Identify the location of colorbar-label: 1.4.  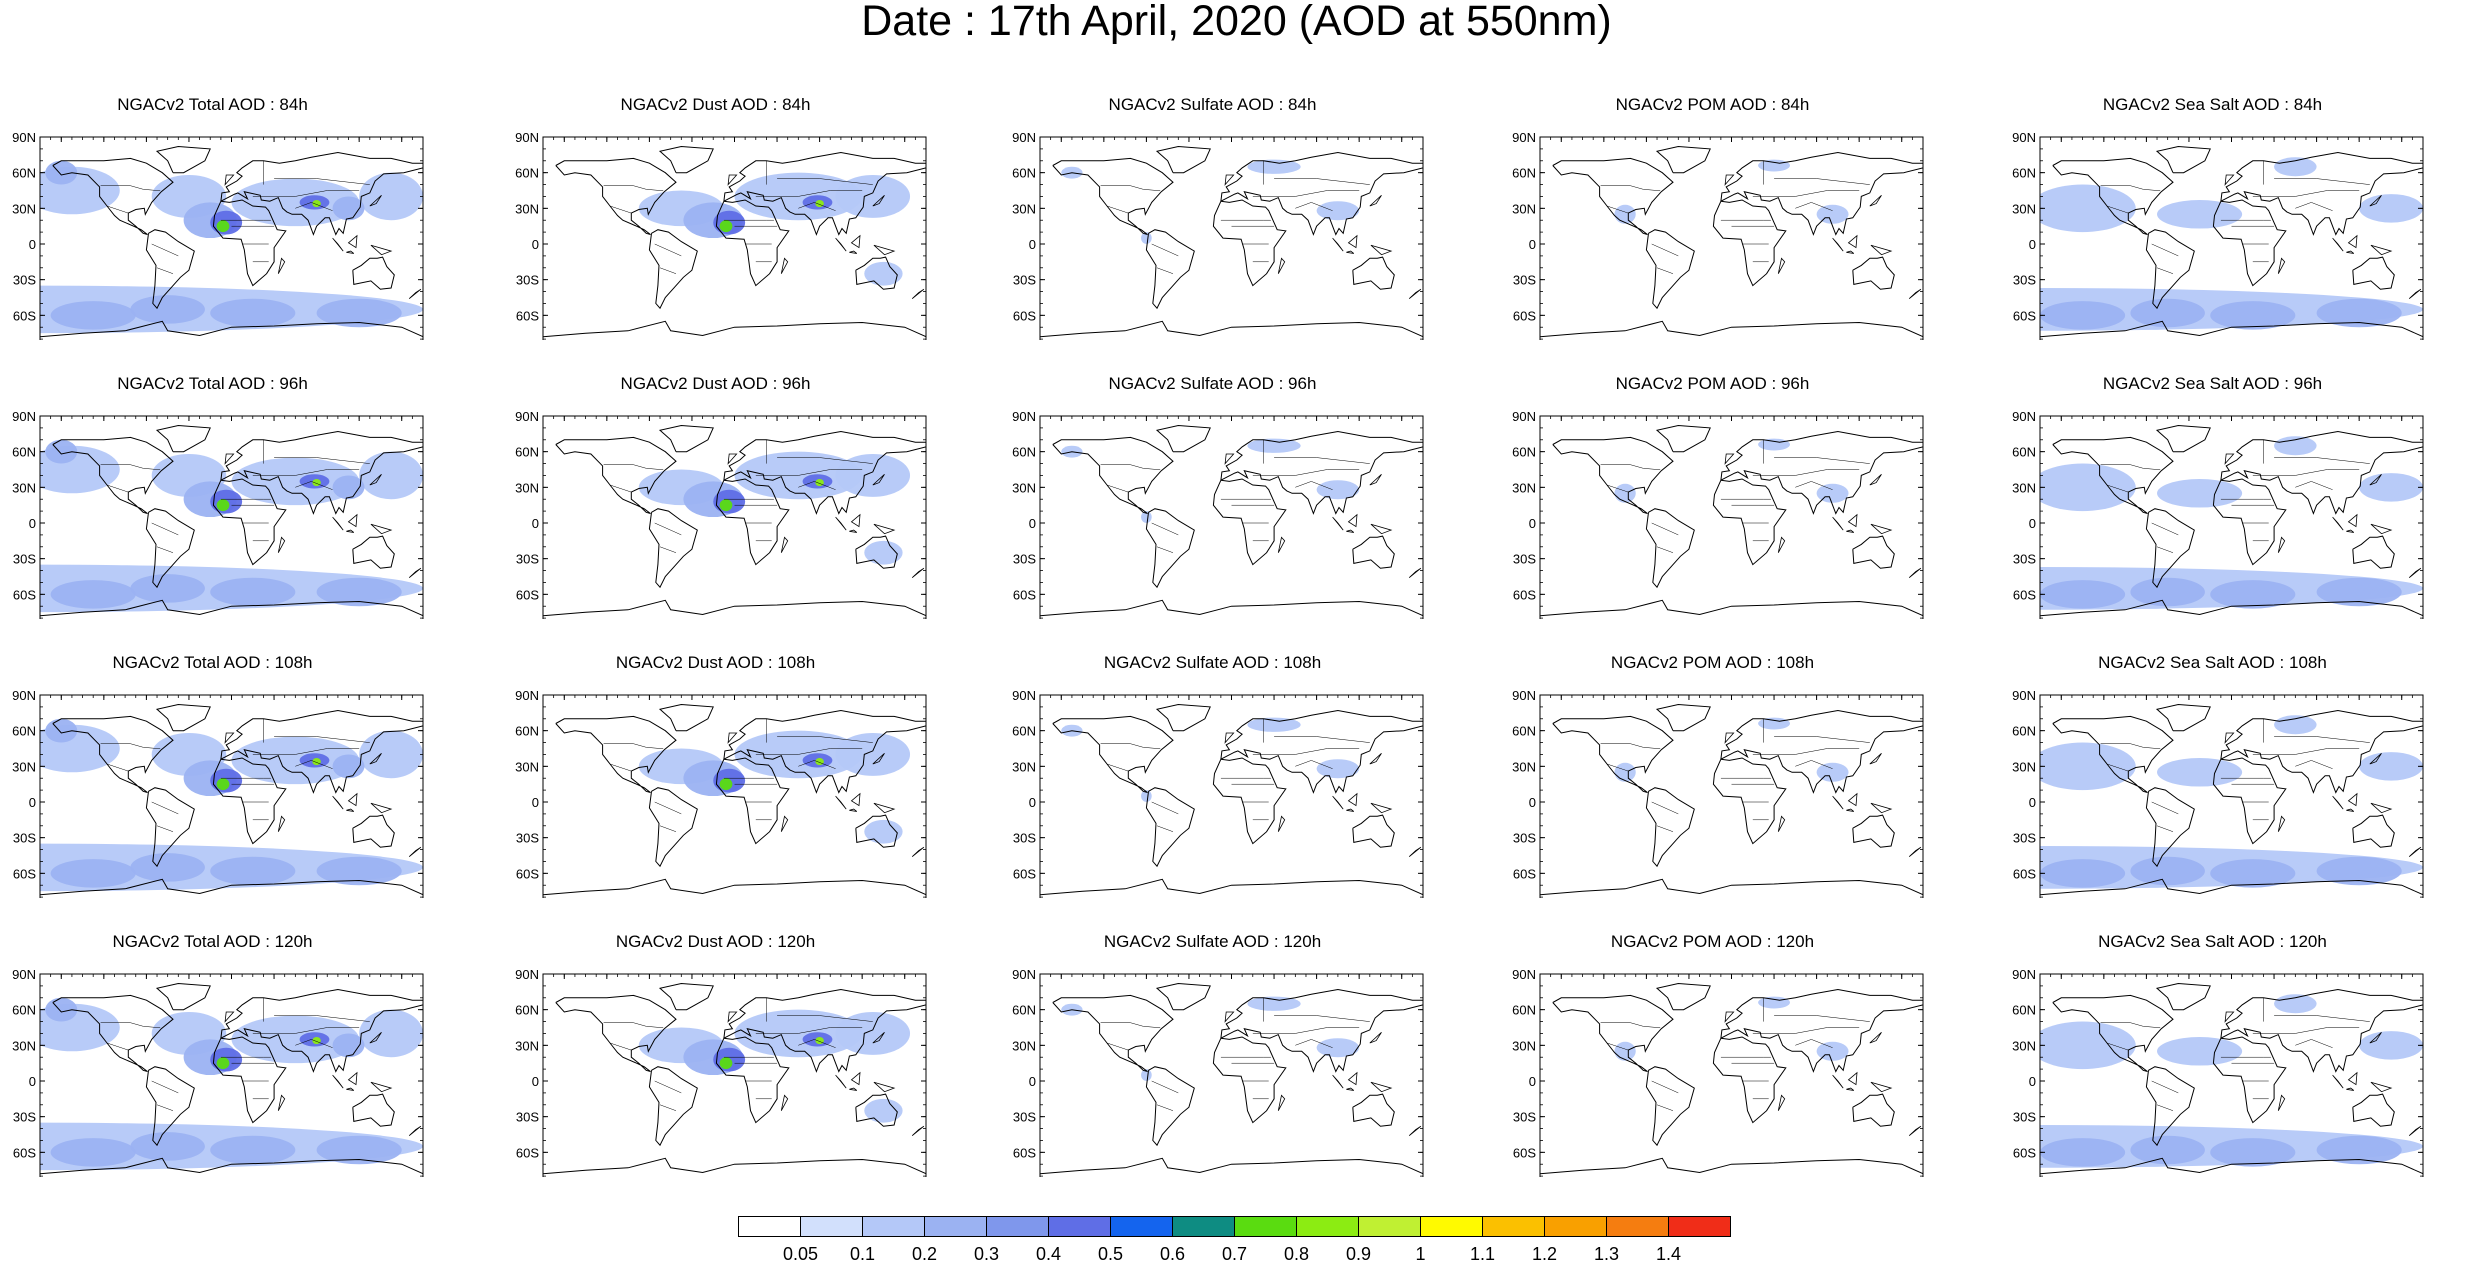
(1668, 1252).